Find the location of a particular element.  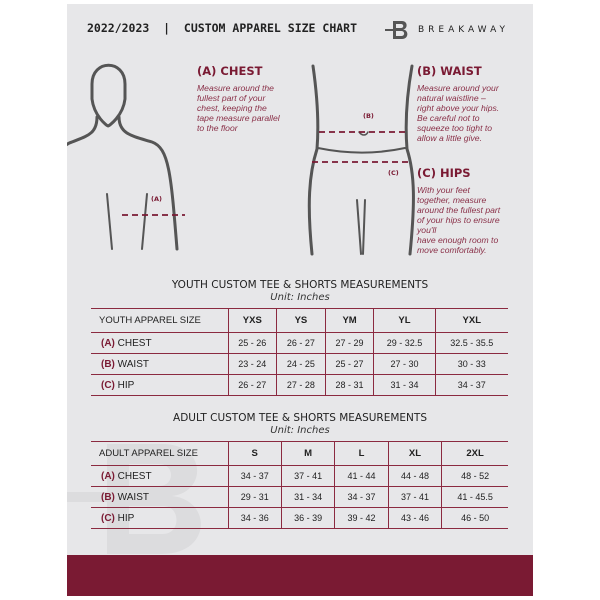

table-cell: 30 - 33 is located at coordinates (471, 364).